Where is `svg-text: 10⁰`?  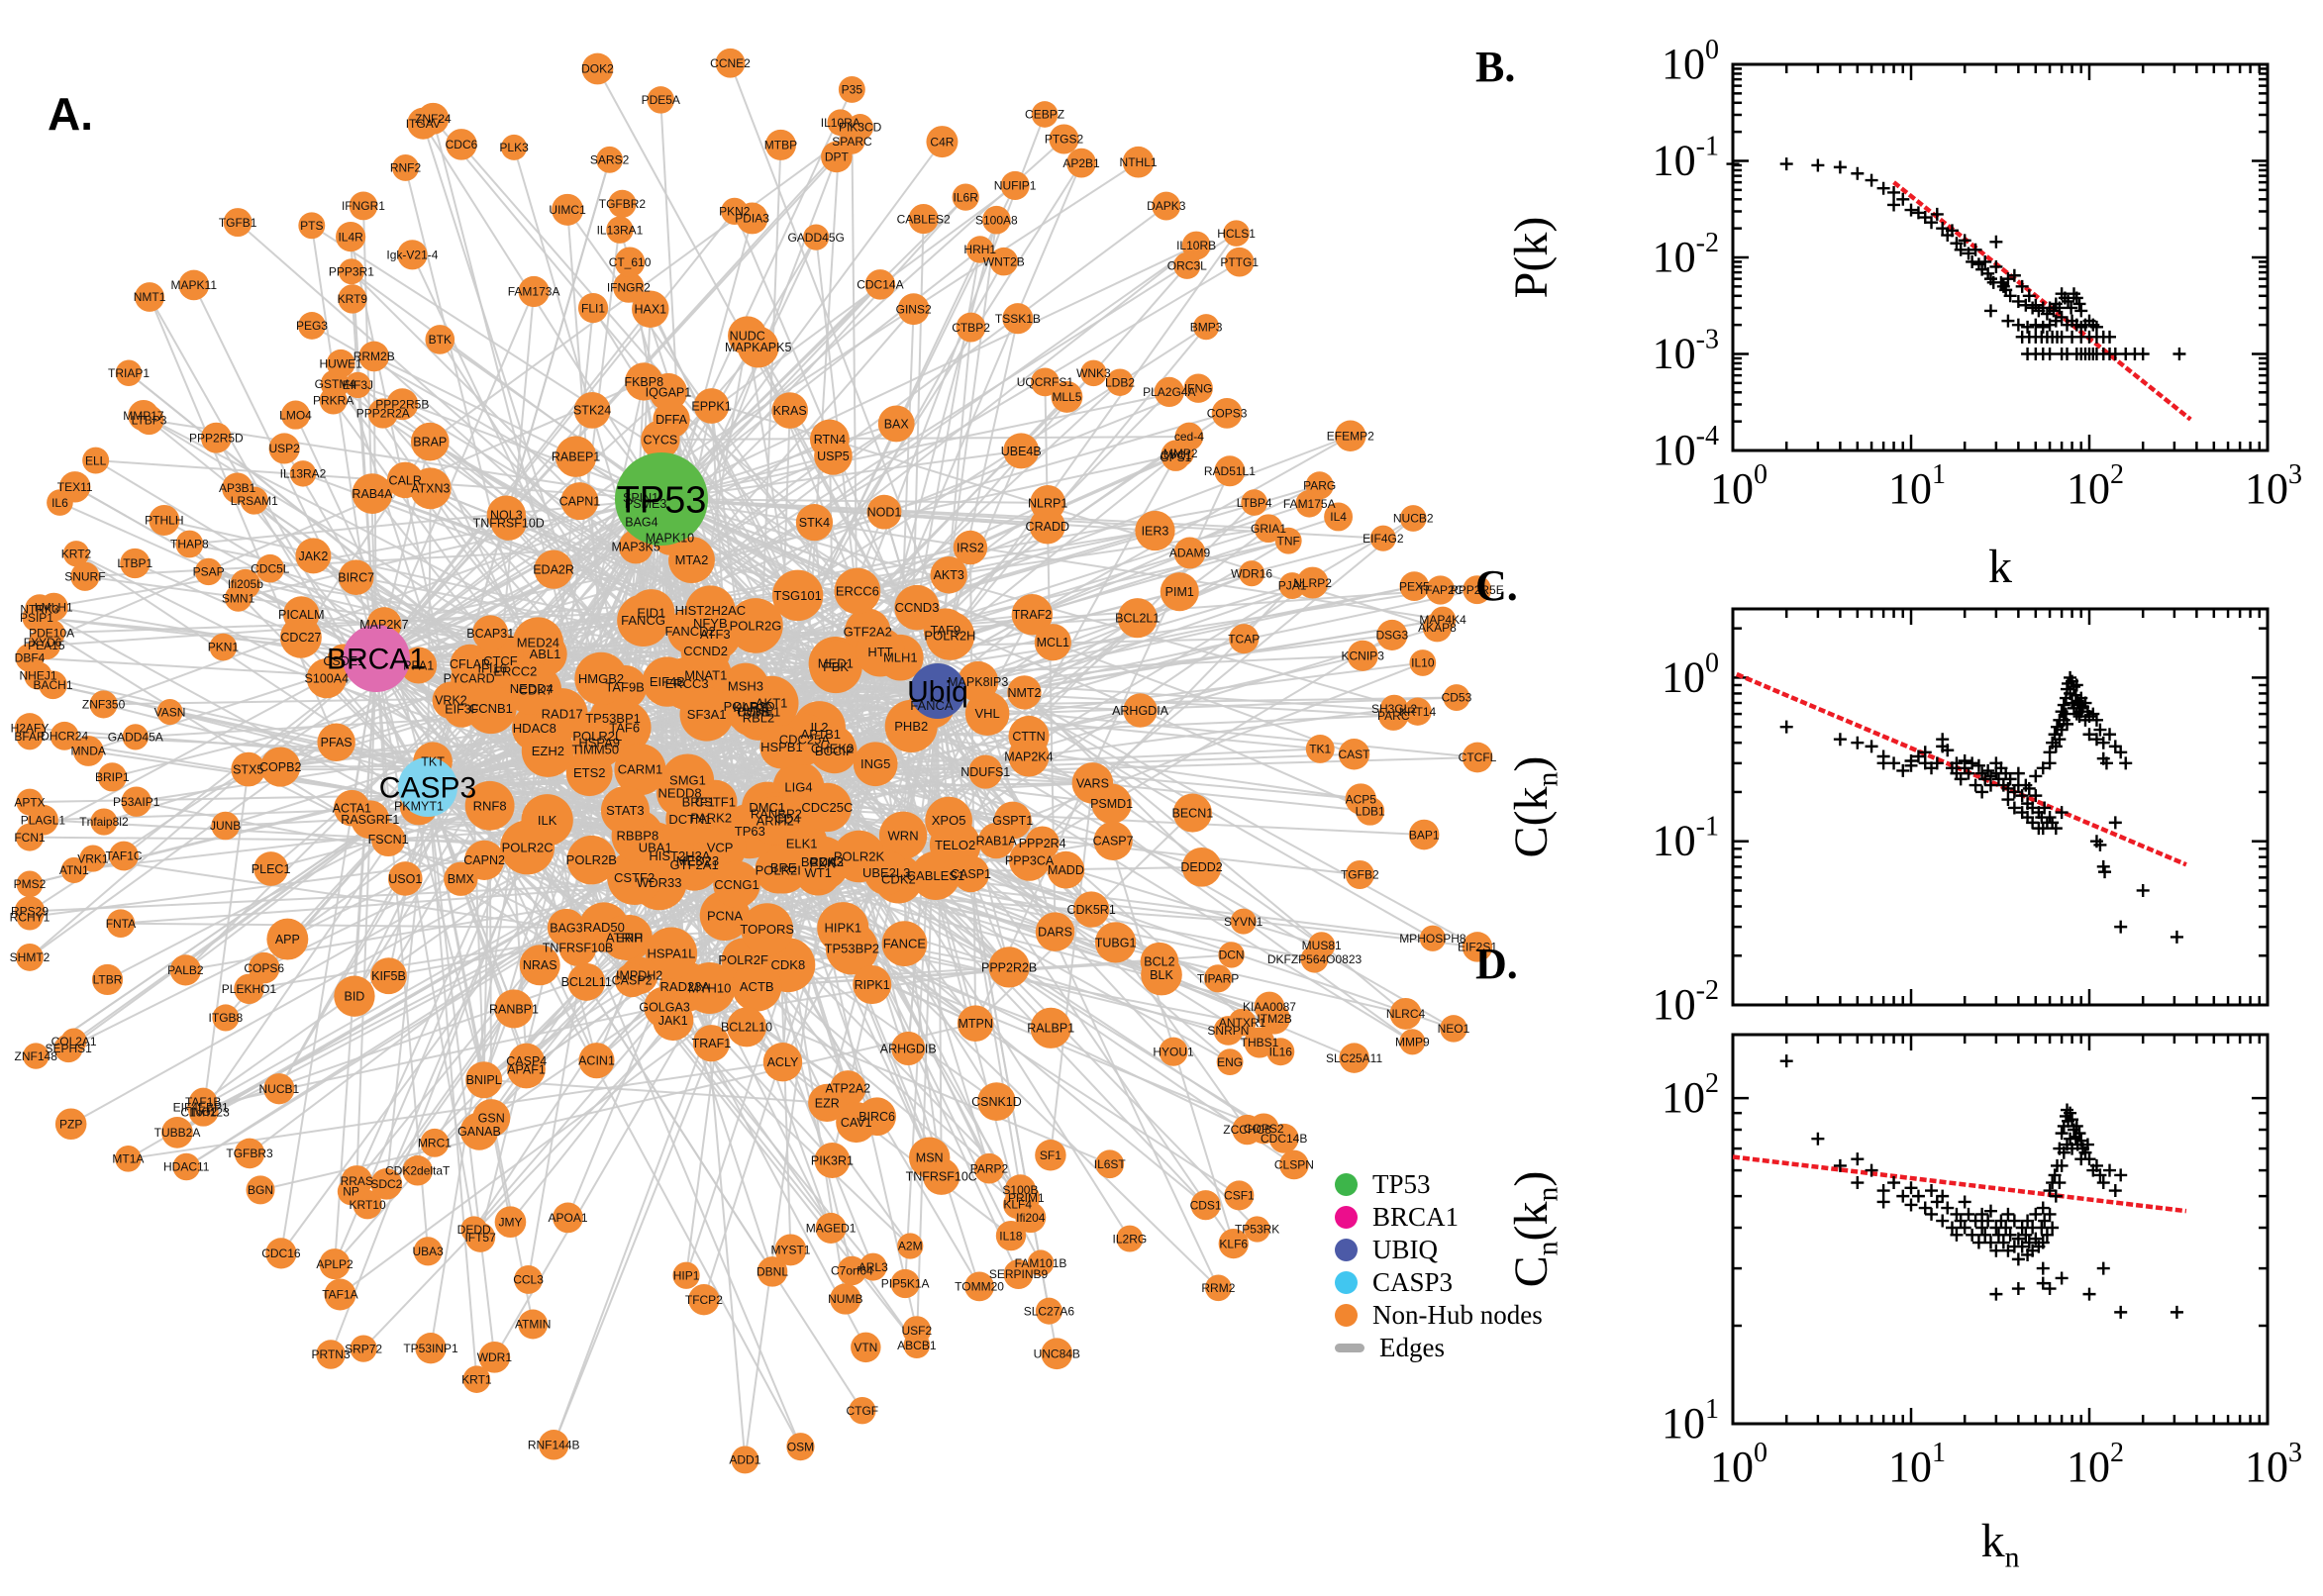
svg-text: 10⁰ is located at coordinates (1739, 1464).